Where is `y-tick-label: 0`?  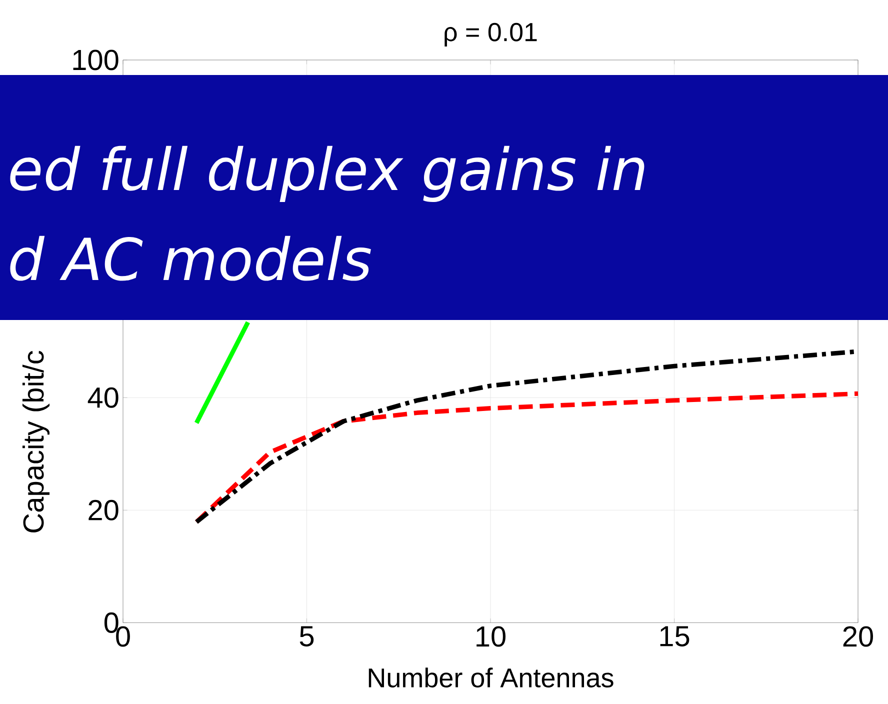
y-tick-label: 0 is located at coordinates (111, 622).